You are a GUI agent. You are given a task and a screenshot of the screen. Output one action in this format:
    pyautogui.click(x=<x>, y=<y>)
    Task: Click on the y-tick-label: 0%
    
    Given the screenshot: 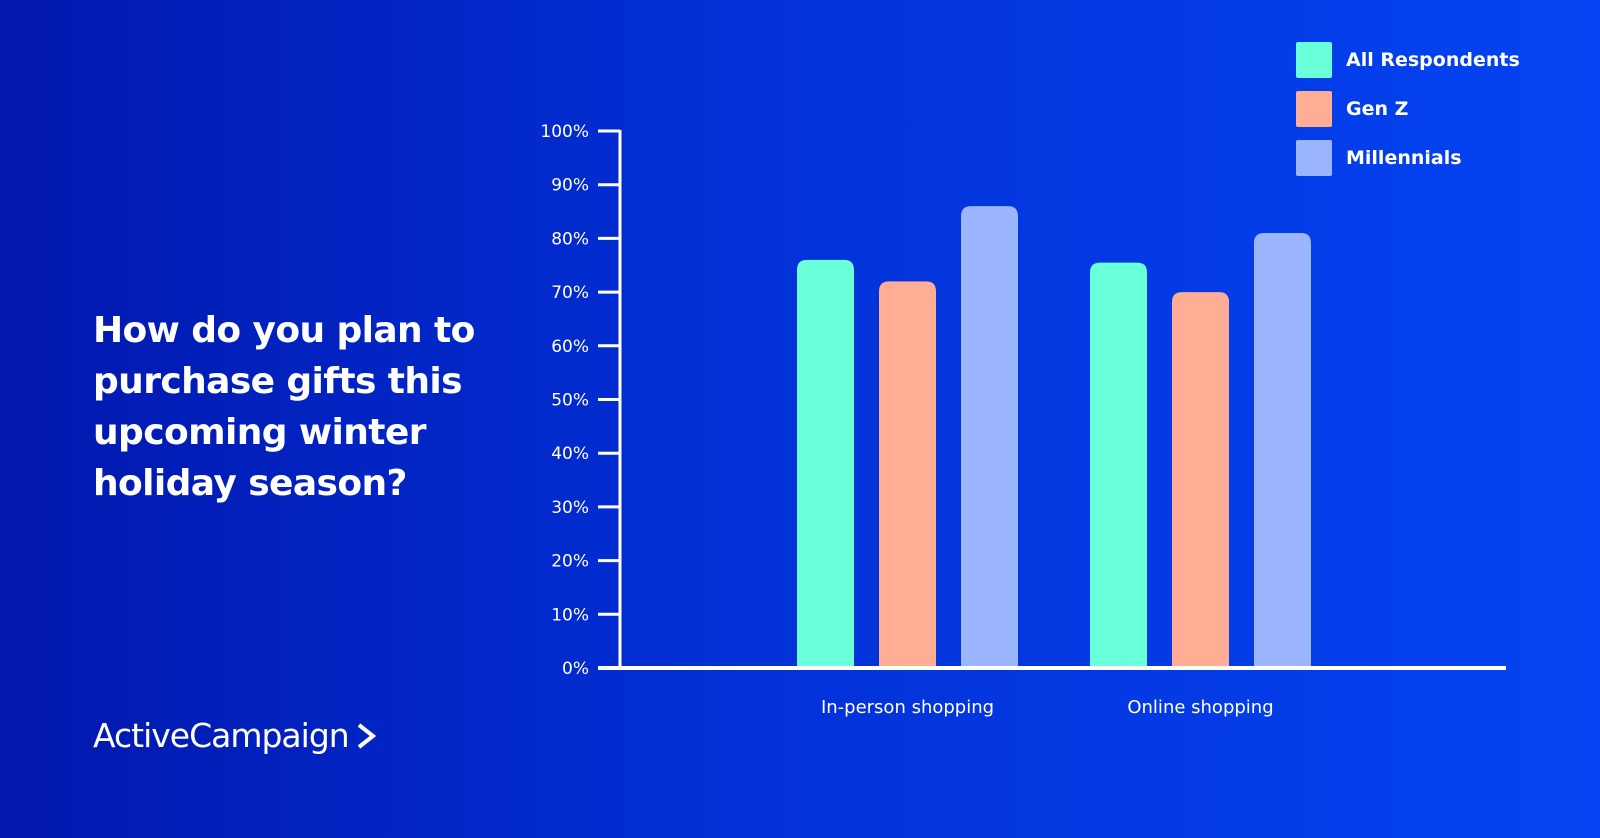 What is the action you would take?
    pyautogui.click(x=575, y=669)
    